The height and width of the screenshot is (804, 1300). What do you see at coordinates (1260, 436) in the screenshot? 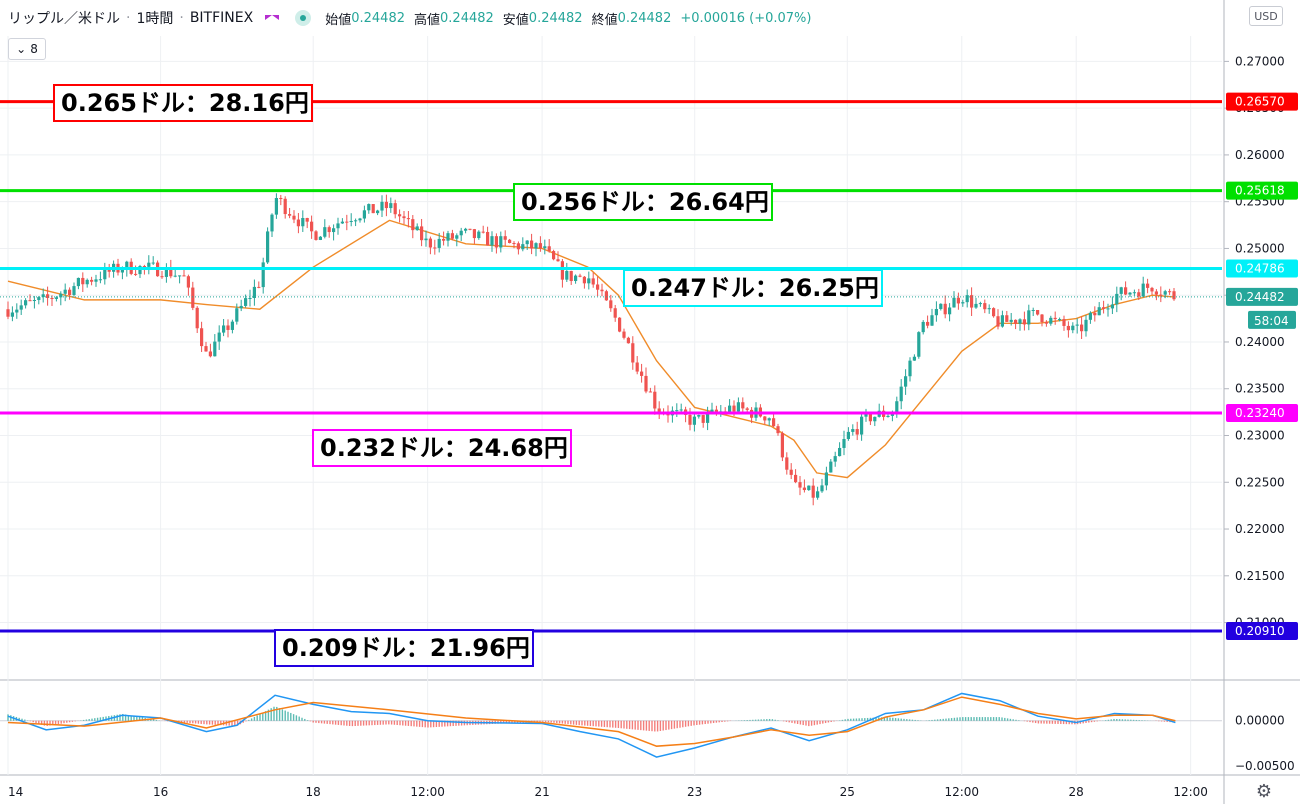
I see `y-tick-label: 0.23000` at bounding box center [1260, 436].